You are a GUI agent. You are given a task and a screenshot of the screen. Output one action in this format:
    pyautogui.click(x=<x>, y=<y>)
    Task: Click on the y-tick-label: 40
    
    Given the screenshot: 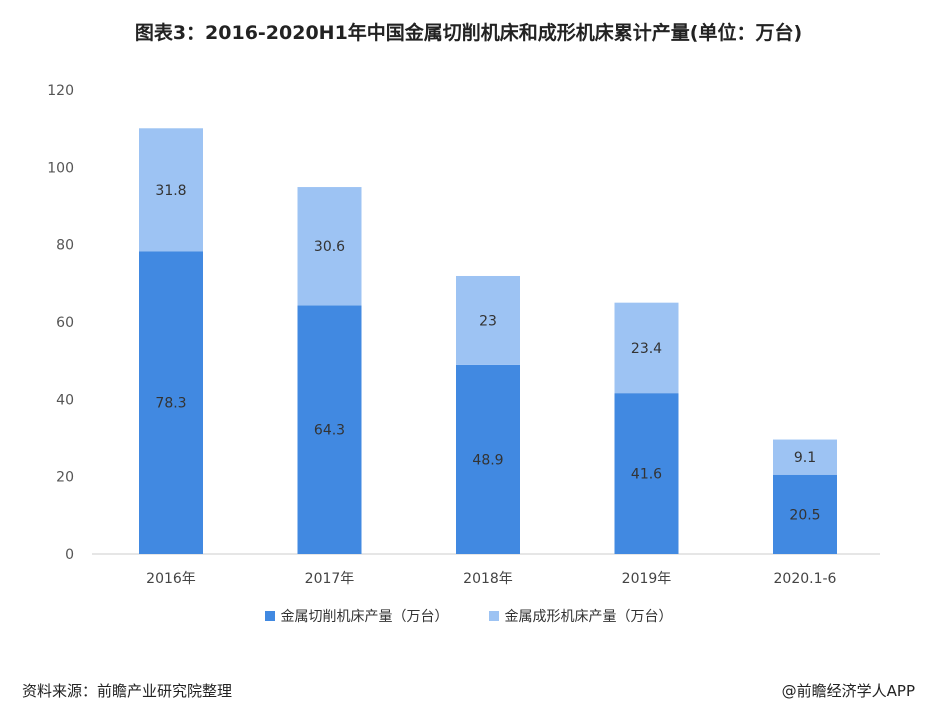 What is the action you would take?
    pyautogui.click(x=65, y=400)
    